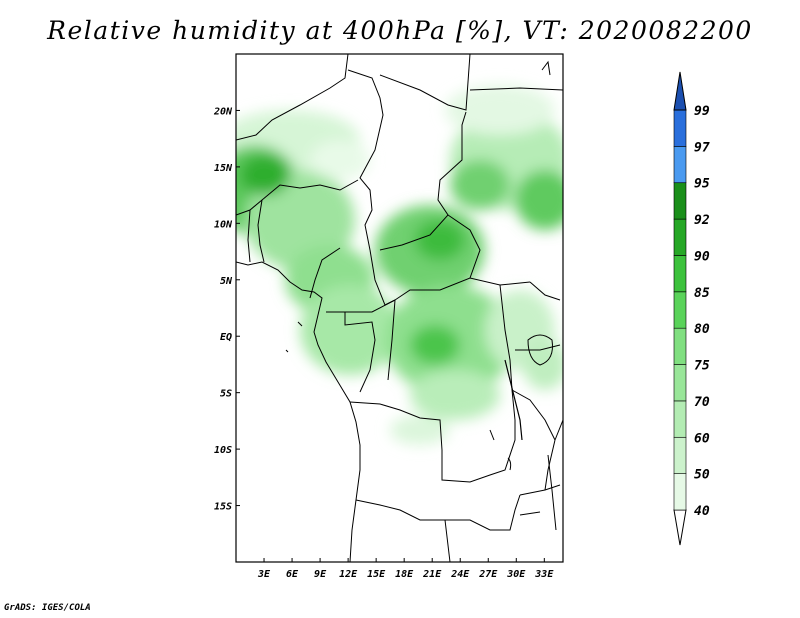 The image size is (800, 618). Describe the element at coordinates (223, 507) in the screenshot. I see `lat-tick-label: 15S` at that location.